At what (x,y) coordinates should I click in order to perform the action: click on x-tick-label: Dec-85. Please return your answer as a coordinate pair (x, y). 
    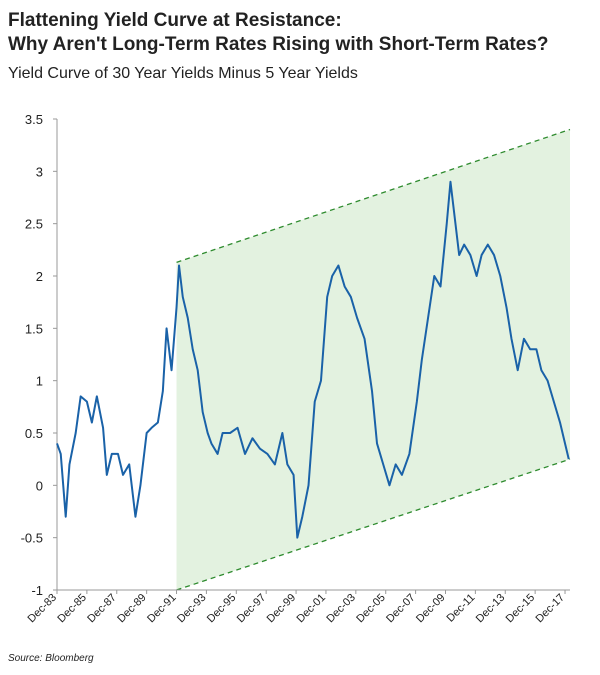
    Looking at the image, I should click on (72, 609).